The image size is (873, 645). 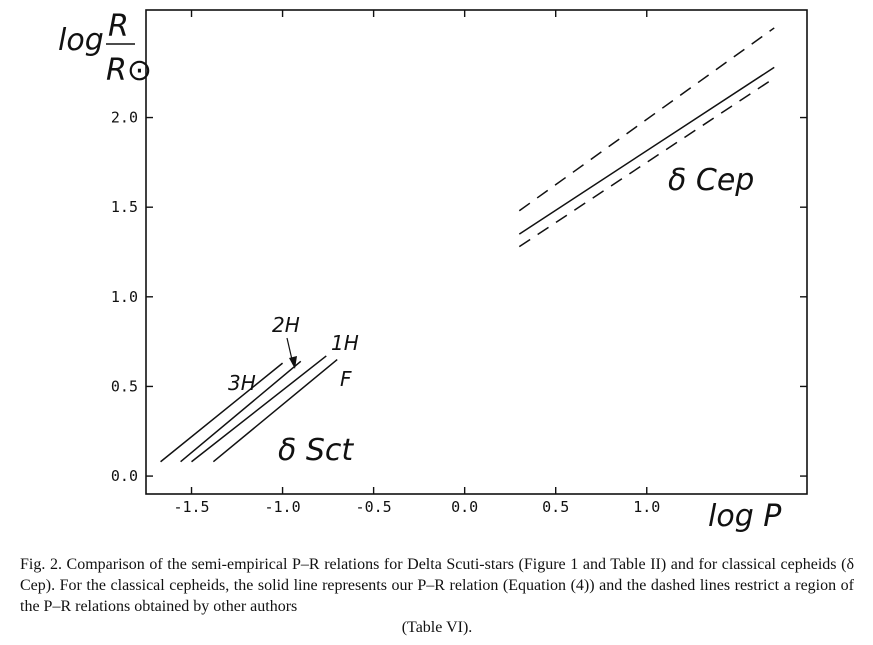 What do you see at coordinates (316, 450) in the screenshot?
I see `annotation-dsct: δ Sct` at bounding box center [316, 450].